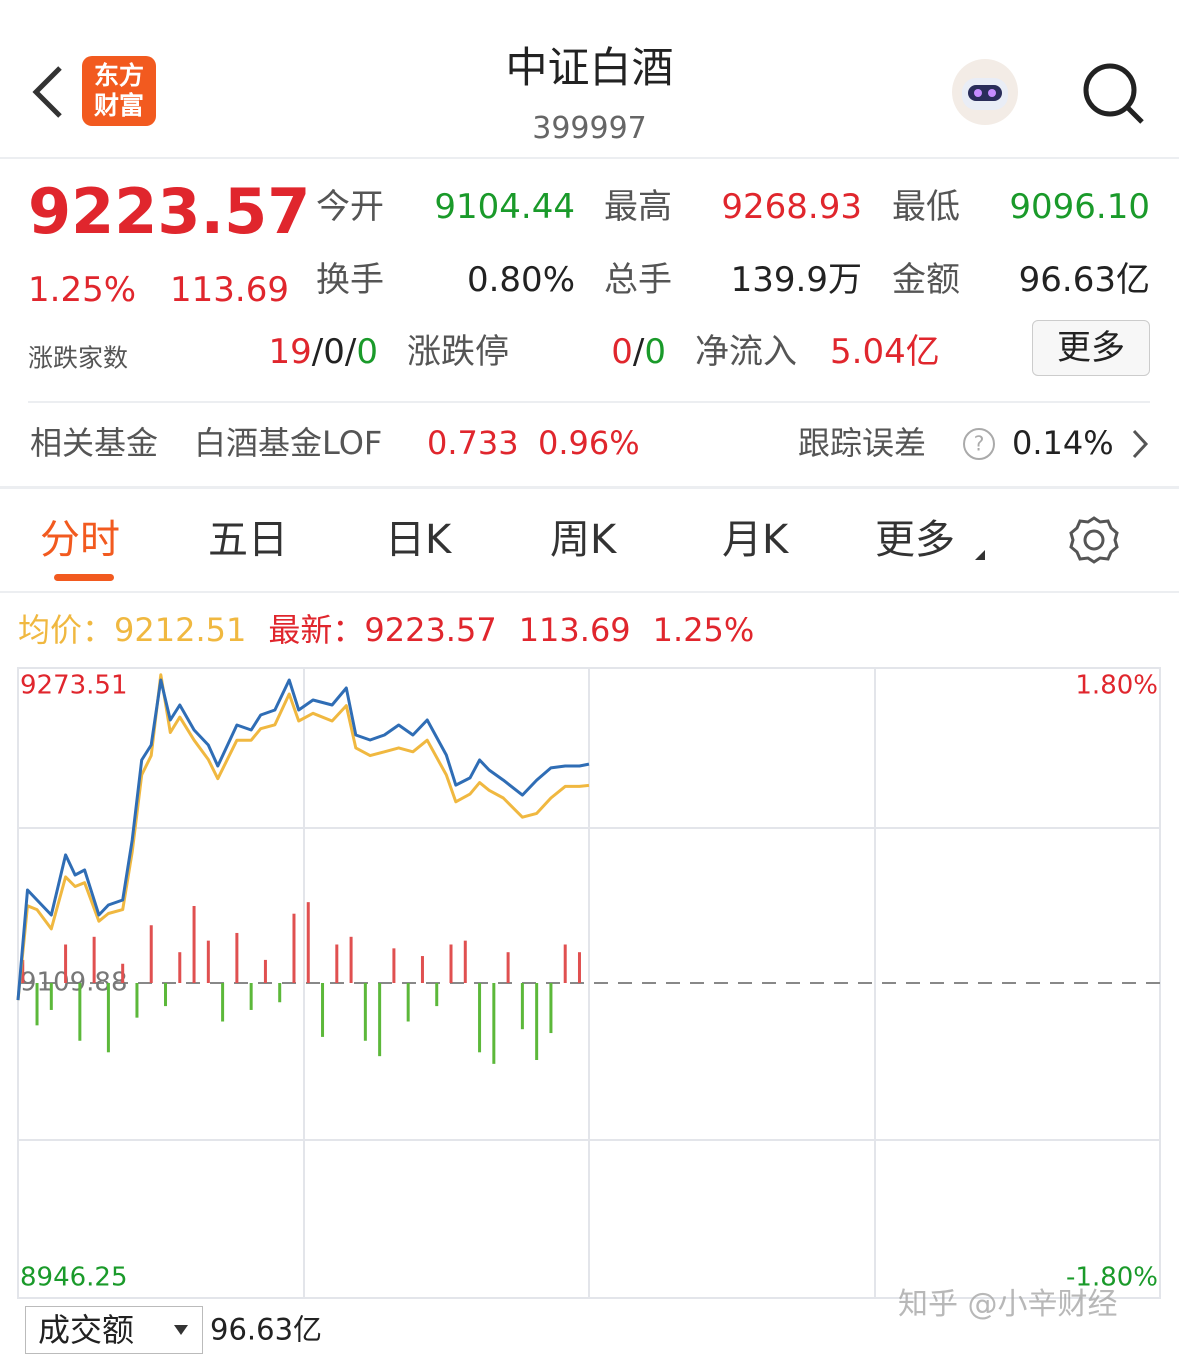 The image size is (1179, 1354). I want to click on fund-price: 0.733, so click(473, 443).